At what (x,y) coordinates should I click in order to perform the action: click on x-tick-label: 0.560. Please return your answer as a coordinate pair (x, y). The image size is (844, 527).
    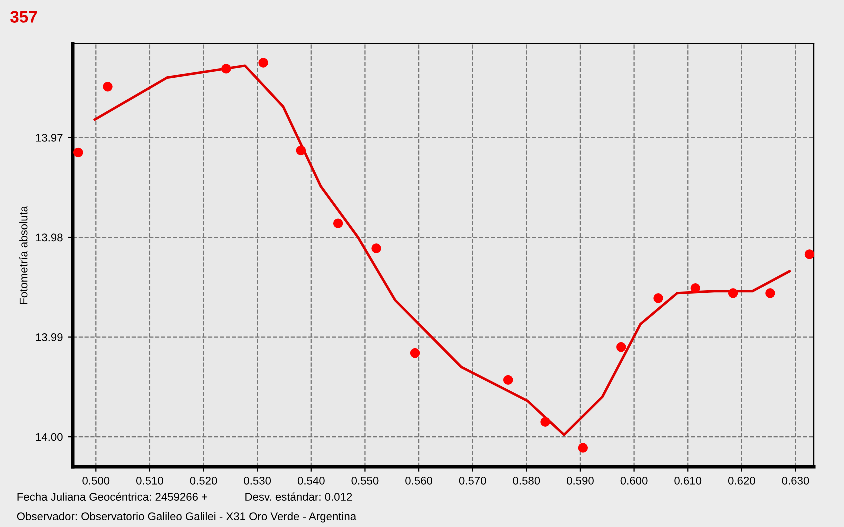
    Looking at the image, I should click on (419, 480).